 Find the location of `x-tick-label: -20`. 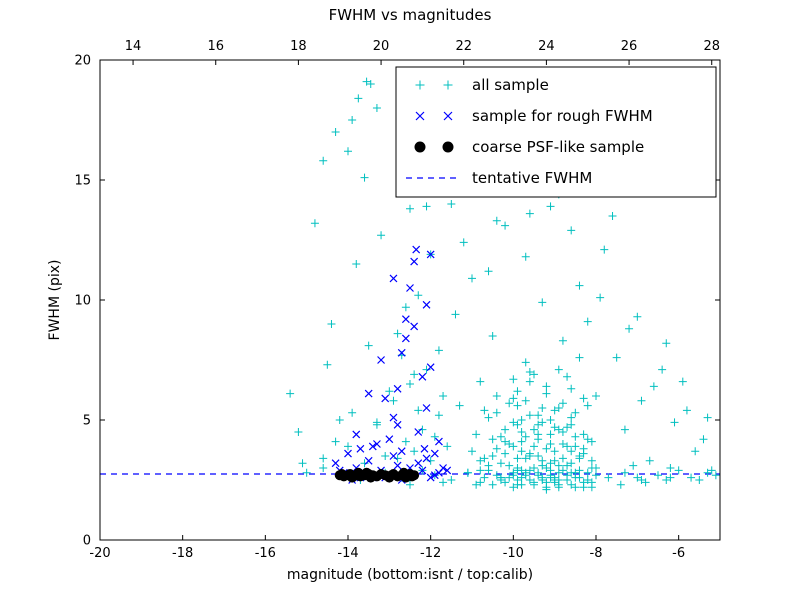

x-tick-label: -20 is located at coordinates (99, 553).